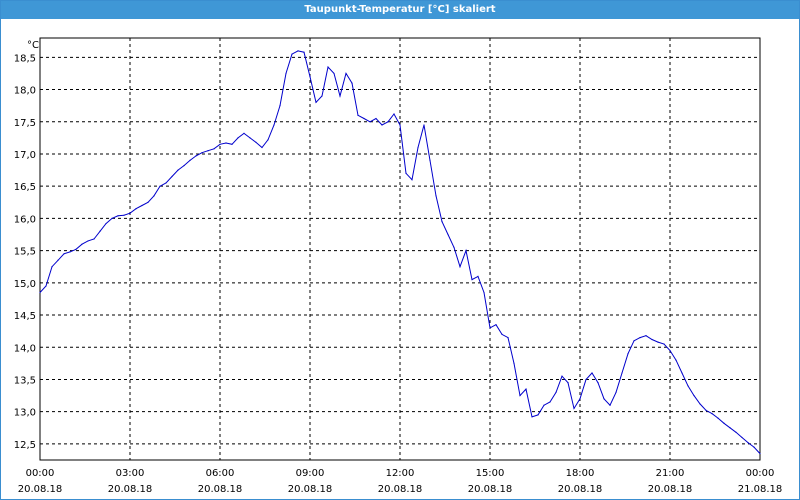 The height and width of the screenshot is (500, 800). What do you see at coordinates (25, 123) in the screenshot?
I see `y-tick-label: 17,5` at bounding box center [25, 123].